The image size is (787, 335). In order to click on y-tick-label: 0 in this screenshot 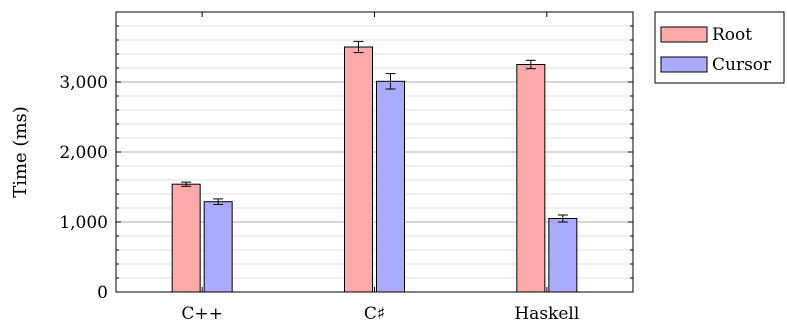, I will do `click(102, 293)`.